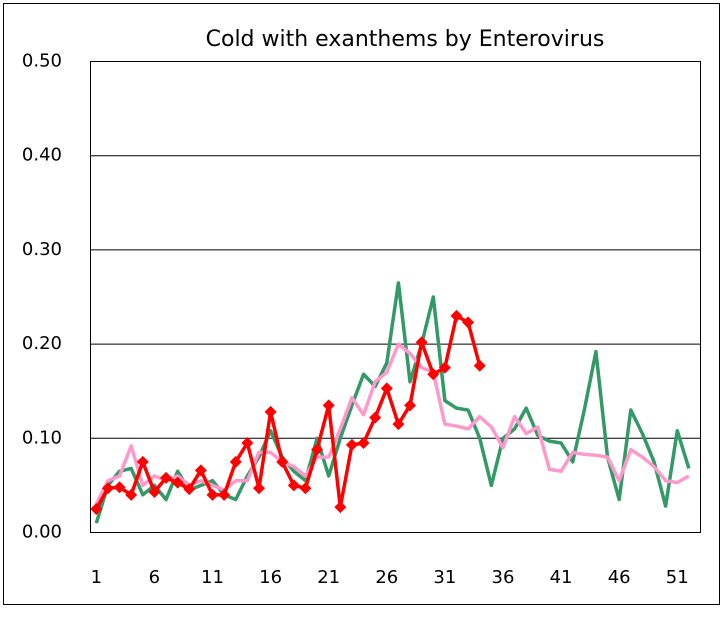 This screenshot has height=618, width=724. Describe the element at coordinates (561, 577) in the screenshot. I see `x-tick-label: 41` at that location.